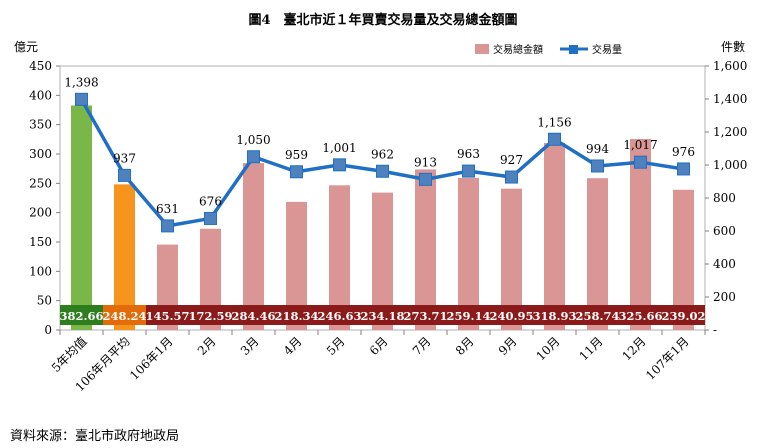 The image size is (766, 448). Describe the element at coordinates (640, 145) in the screenshot. I see `line-point-label: 1,017` at that location.